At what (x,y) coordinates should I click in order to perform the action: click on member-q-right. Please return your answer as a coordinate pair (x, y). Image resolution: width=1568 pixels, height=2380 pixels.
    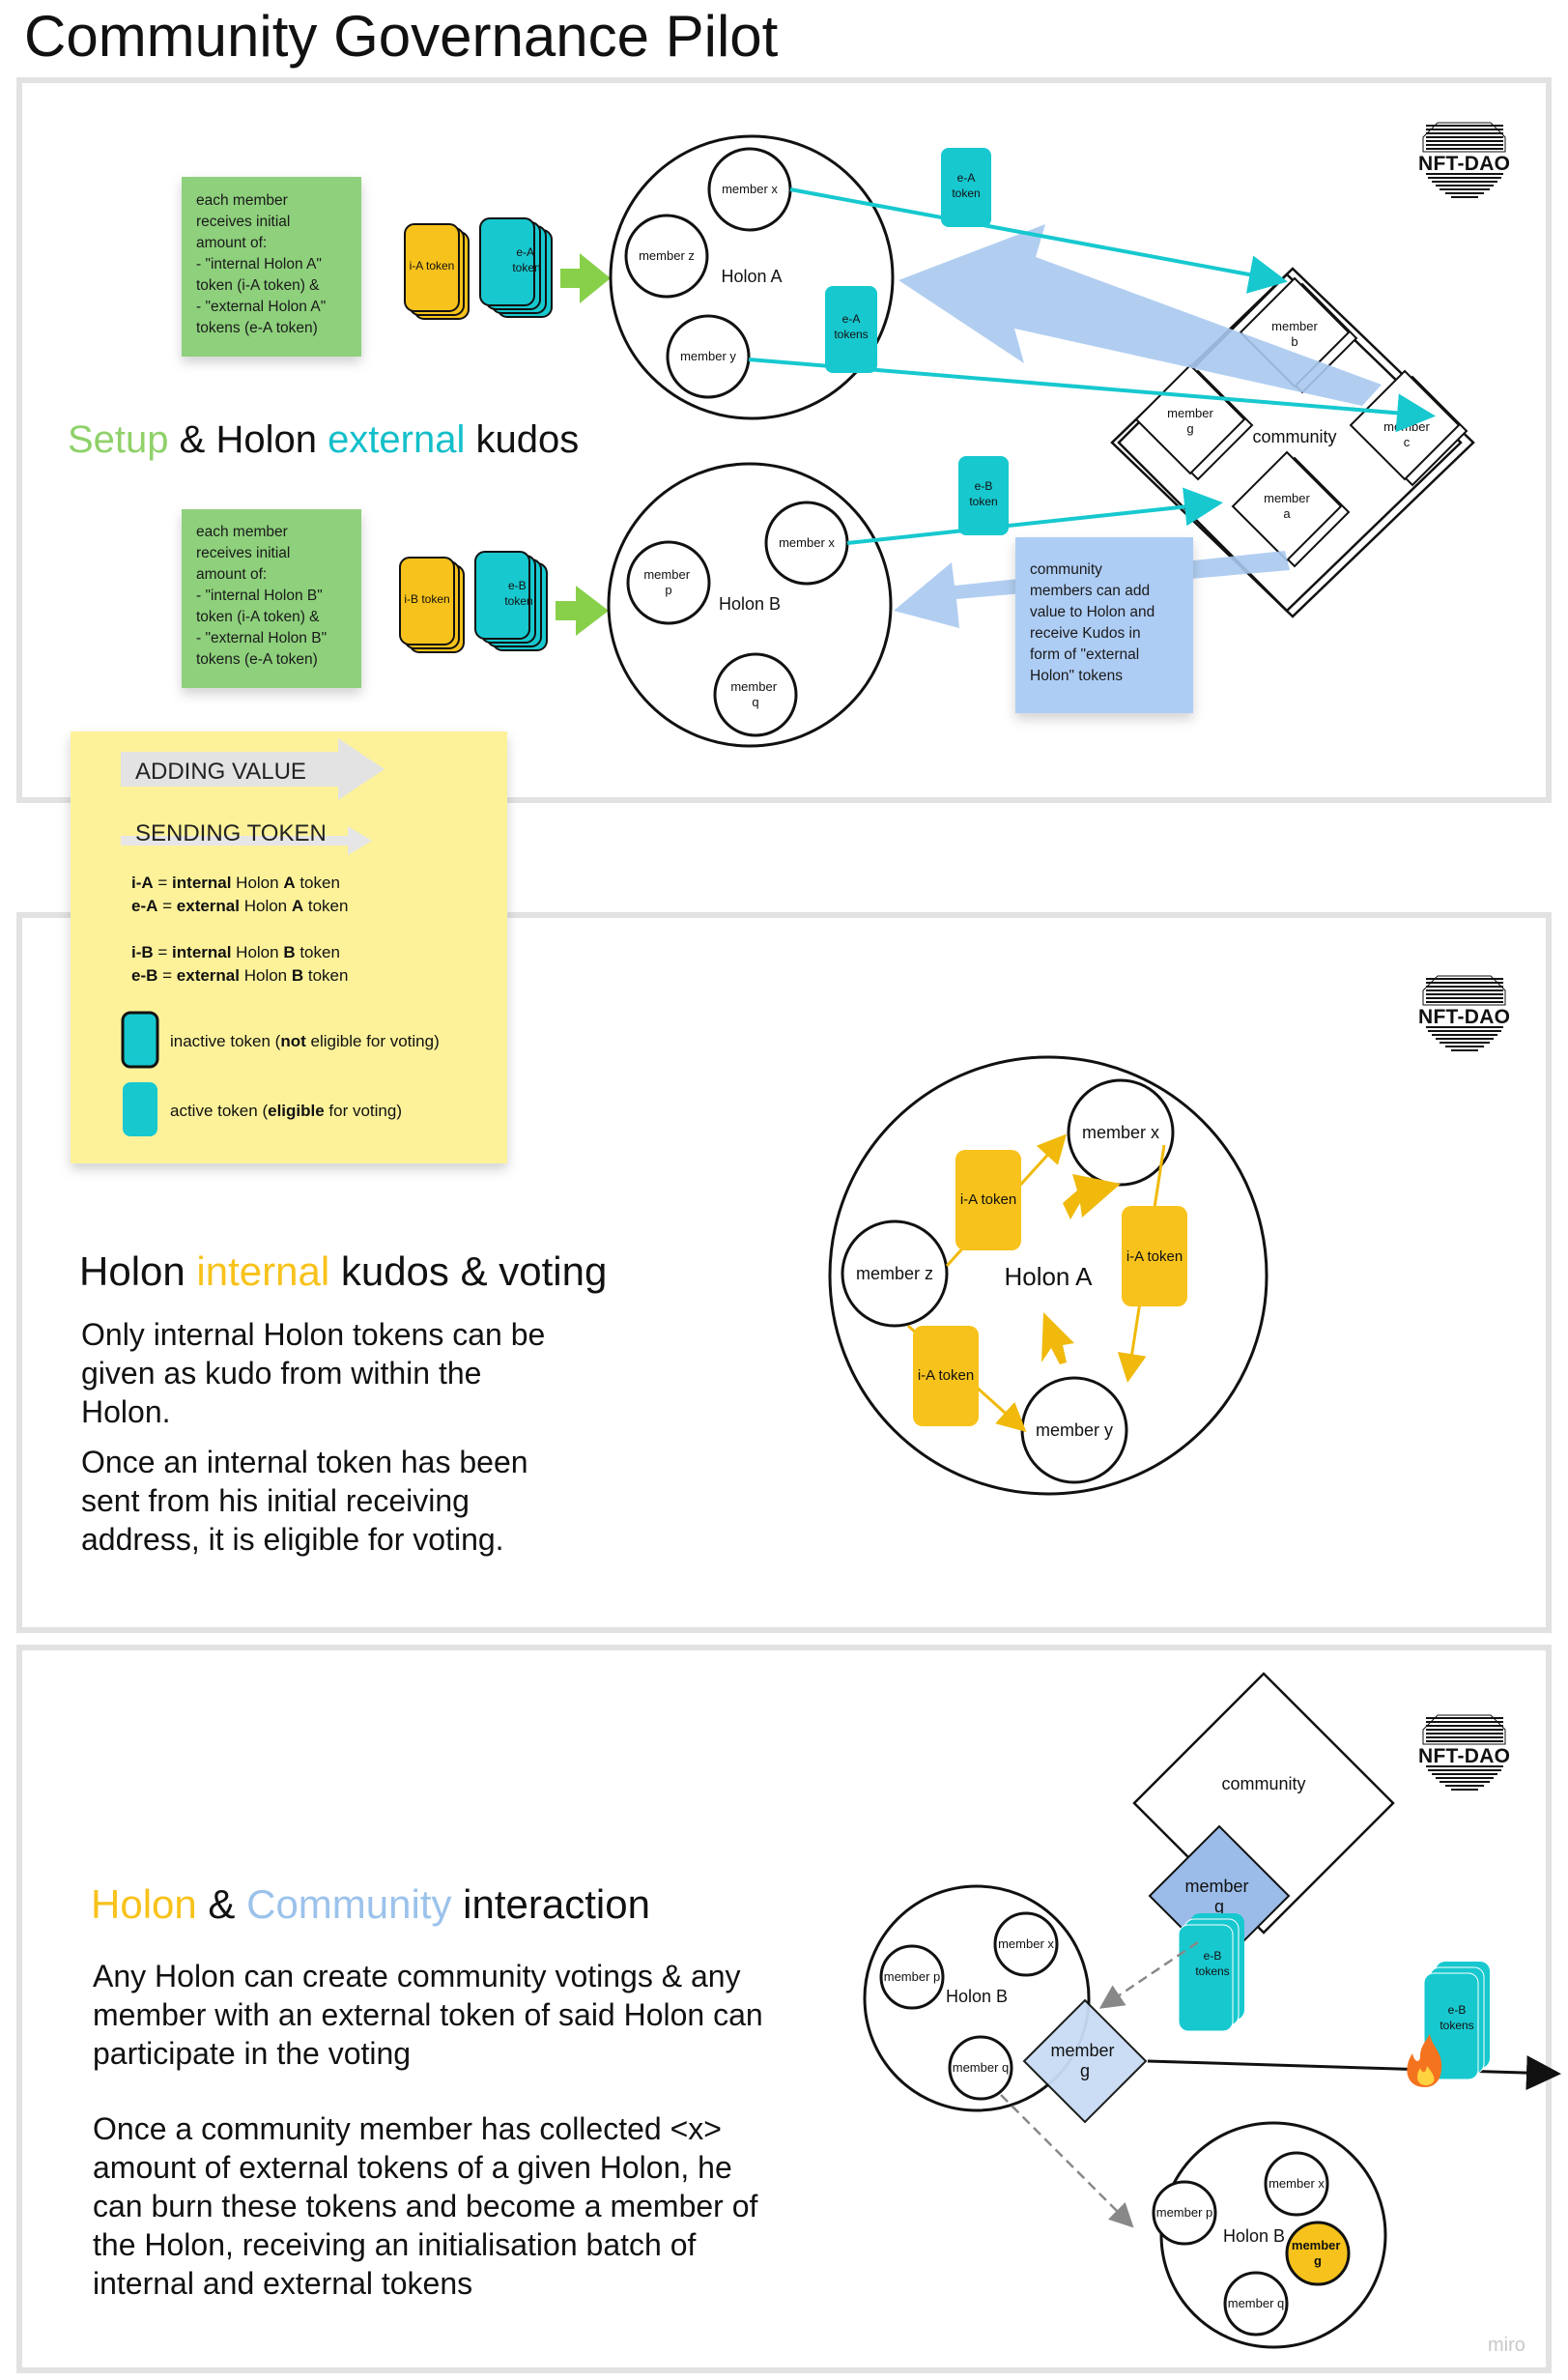
    Looking at the image, I should click on (1256, 2304).